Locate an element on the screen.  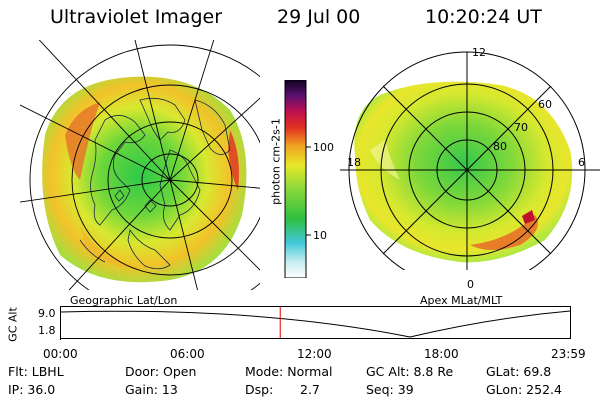
info-gain: Gain: 13 is located at coordinates (151, 389).